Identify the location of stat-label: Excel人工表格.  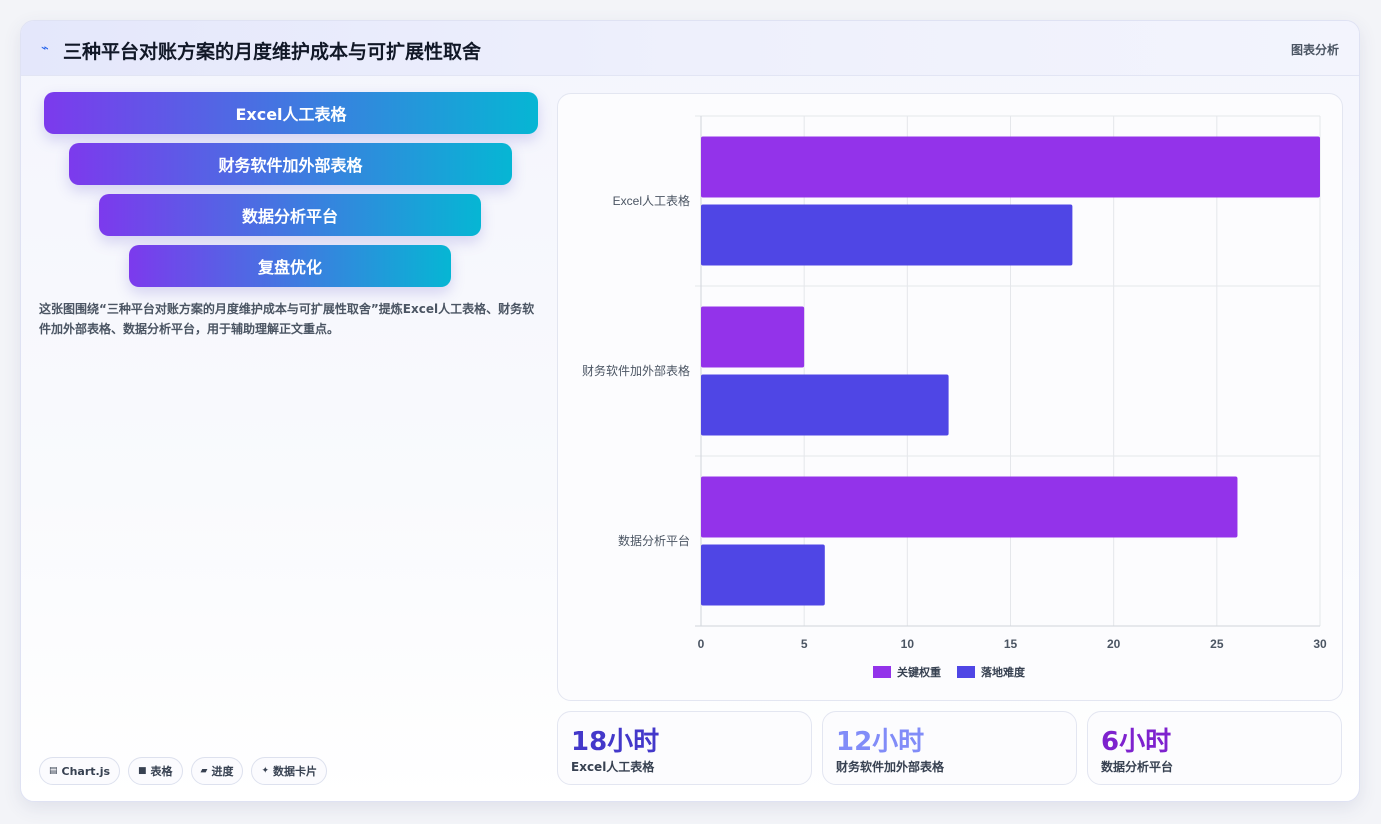
(613, 767).